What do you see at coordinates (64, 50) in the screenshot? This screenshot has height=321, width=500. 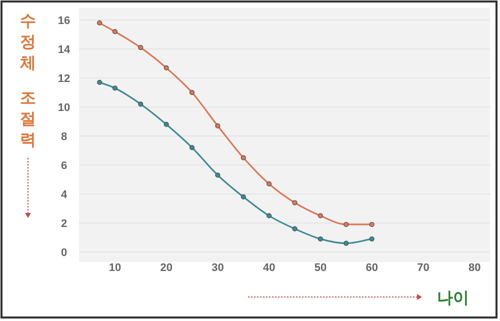 I see `y-tick-label: 14` at bounding box center [64, 50].